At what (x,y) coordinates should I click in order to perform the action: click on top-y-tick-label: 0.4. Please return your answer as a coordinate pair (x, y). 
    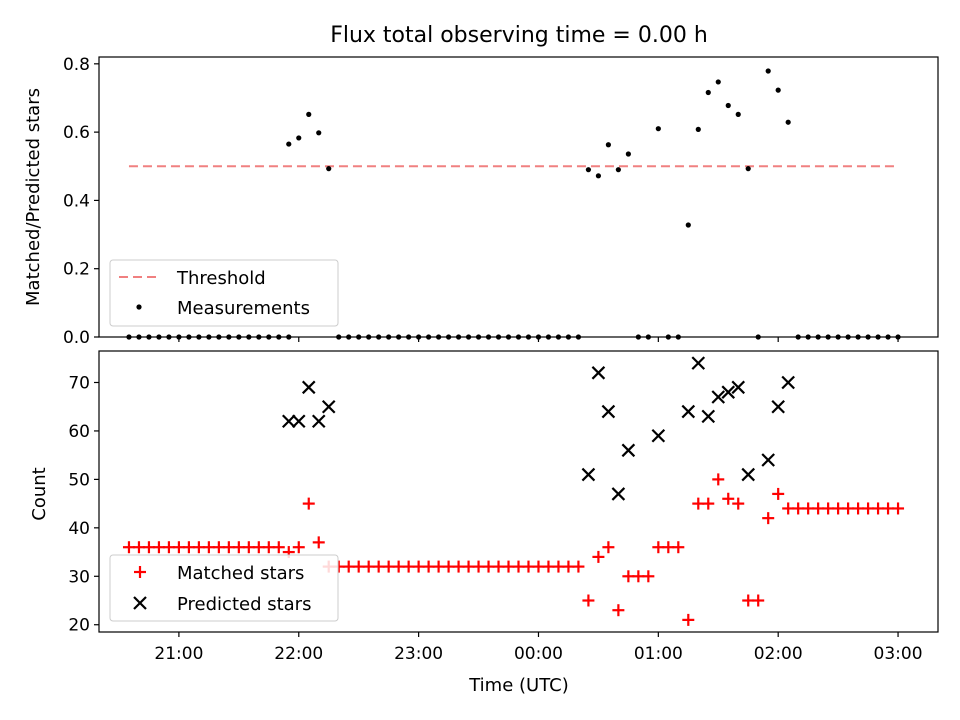
    Looking at the image, I should click on (76, 201).